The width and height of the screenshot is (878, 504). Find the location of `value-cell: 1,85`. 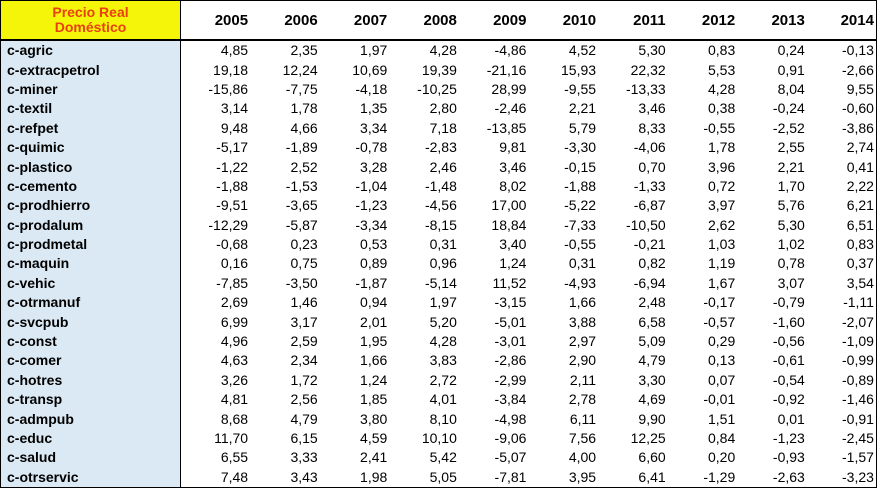

value-cell: 1,85 is located at coordinates (374, 399).